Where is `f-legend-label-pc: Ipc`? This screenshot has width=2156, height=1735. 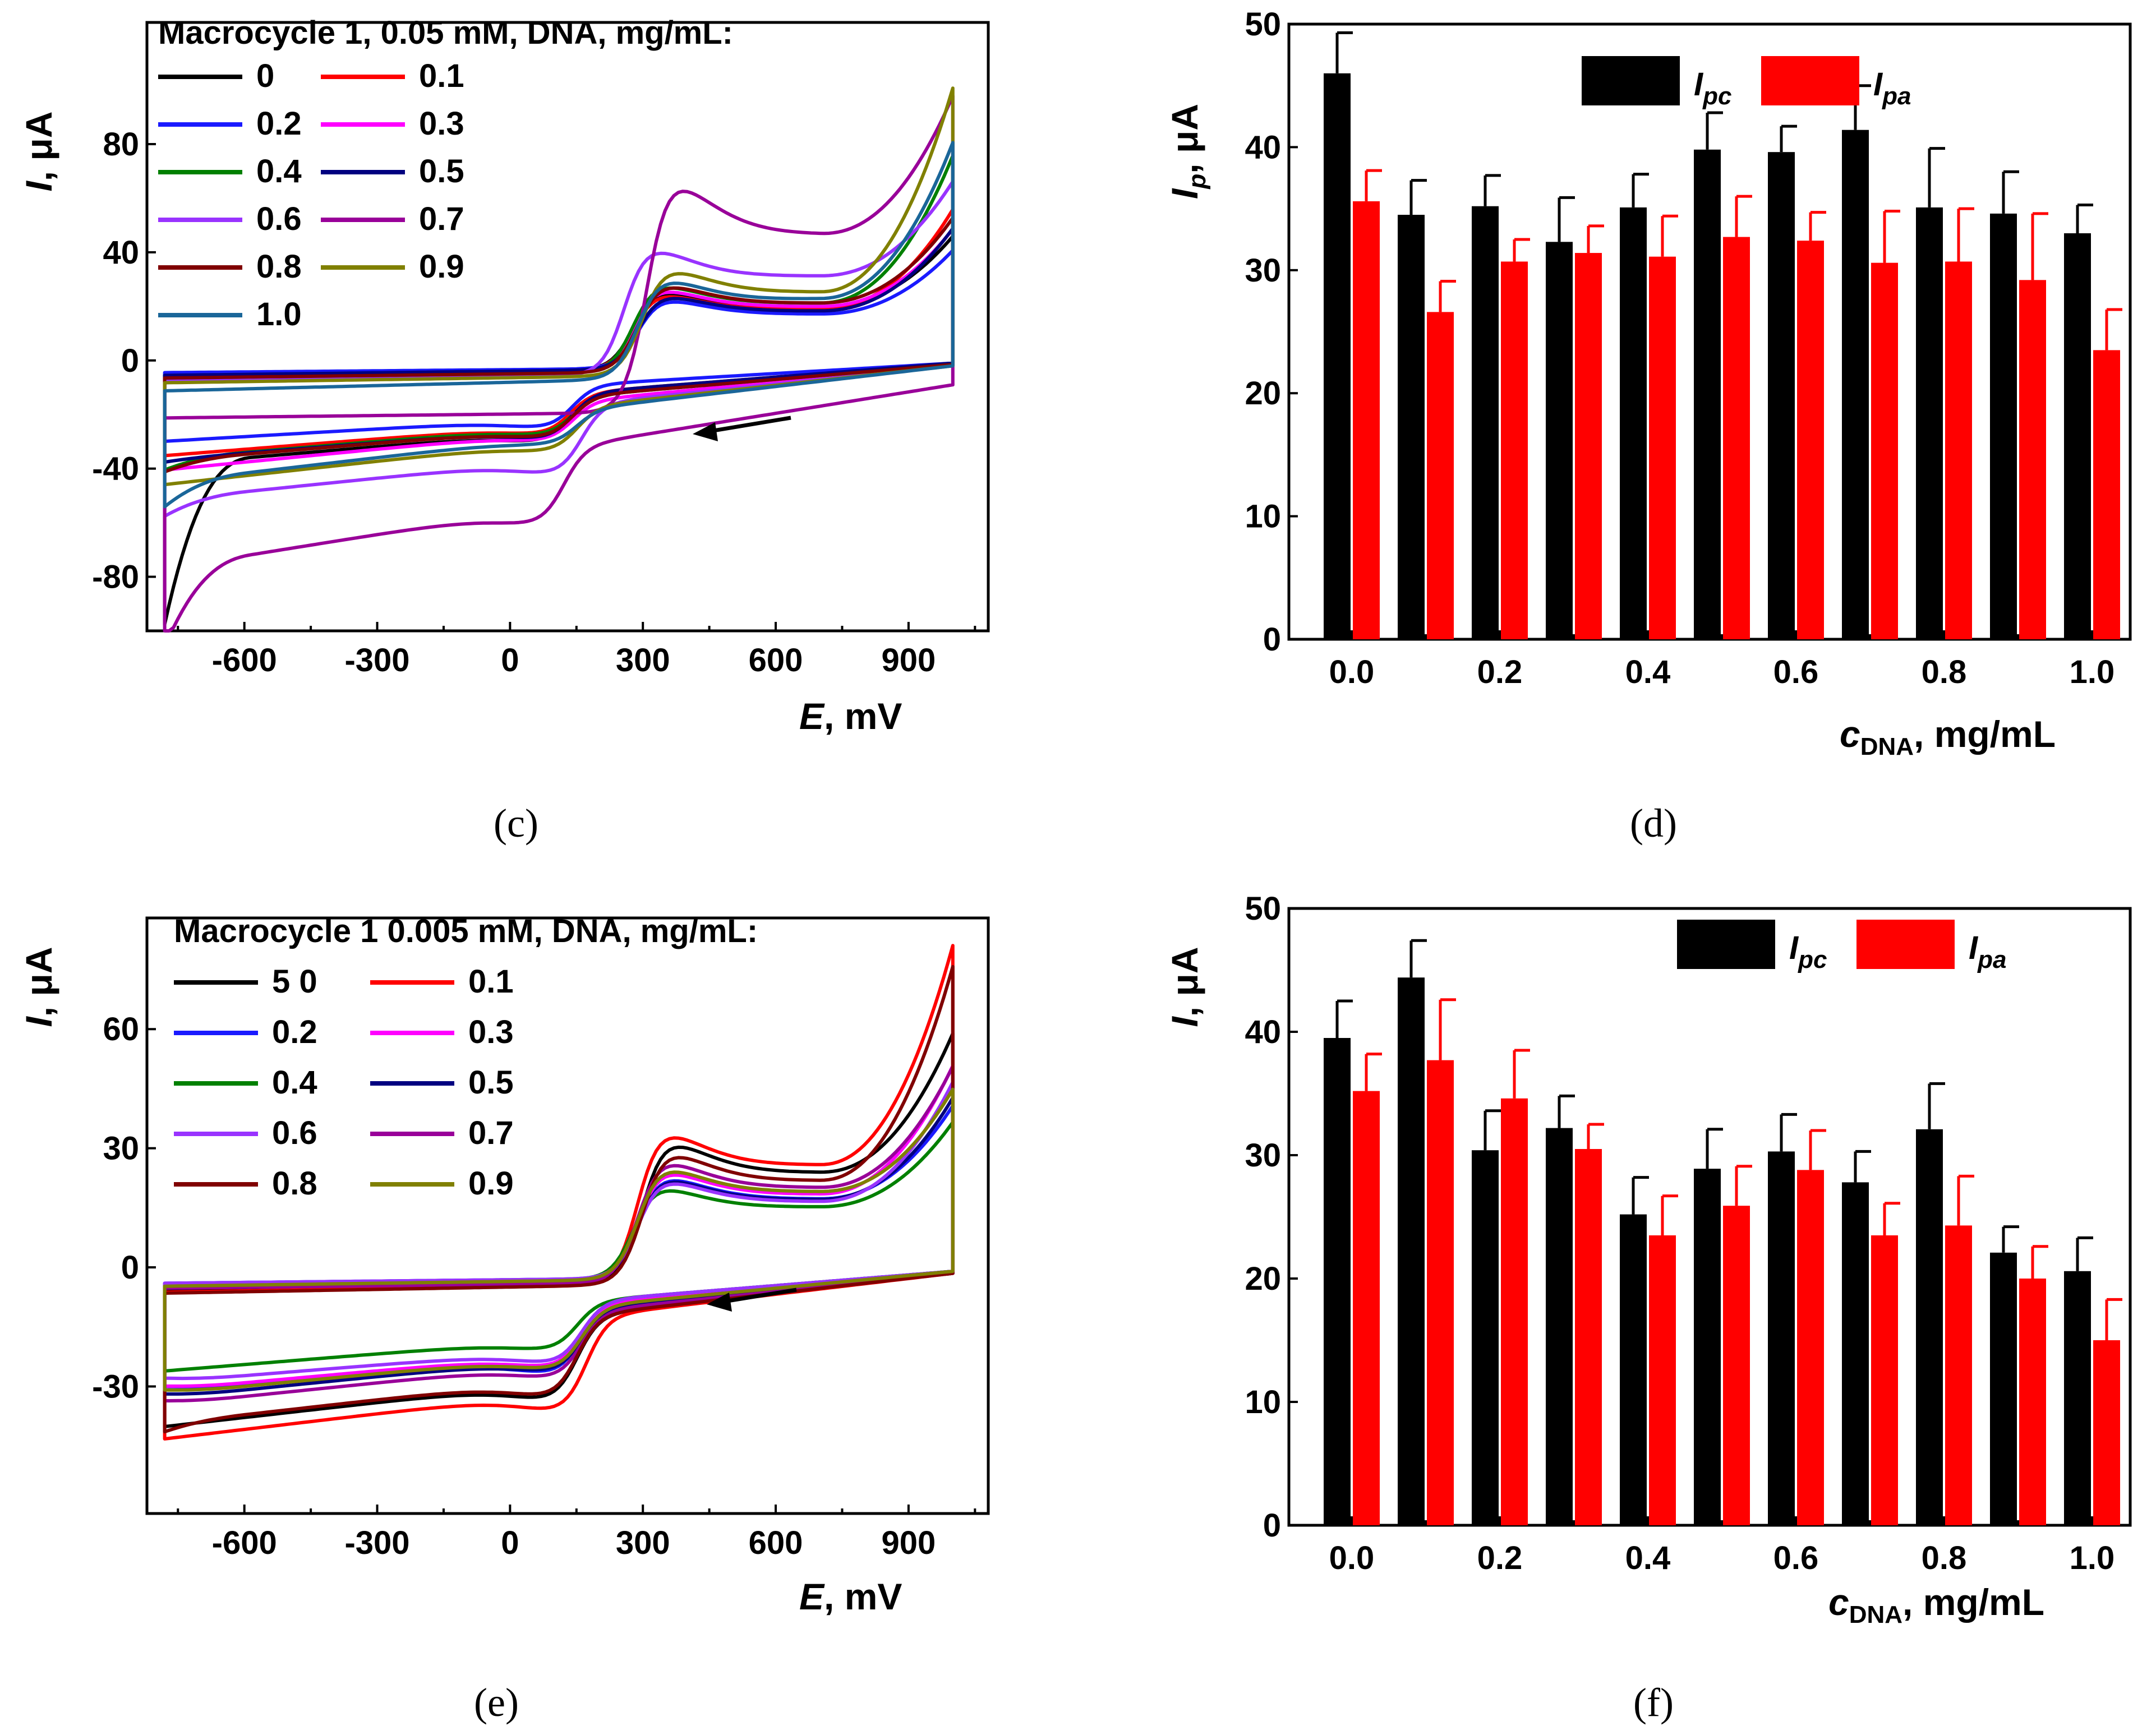 f-legend-label-pc: Ipc is located at coordinates (1808, 951).